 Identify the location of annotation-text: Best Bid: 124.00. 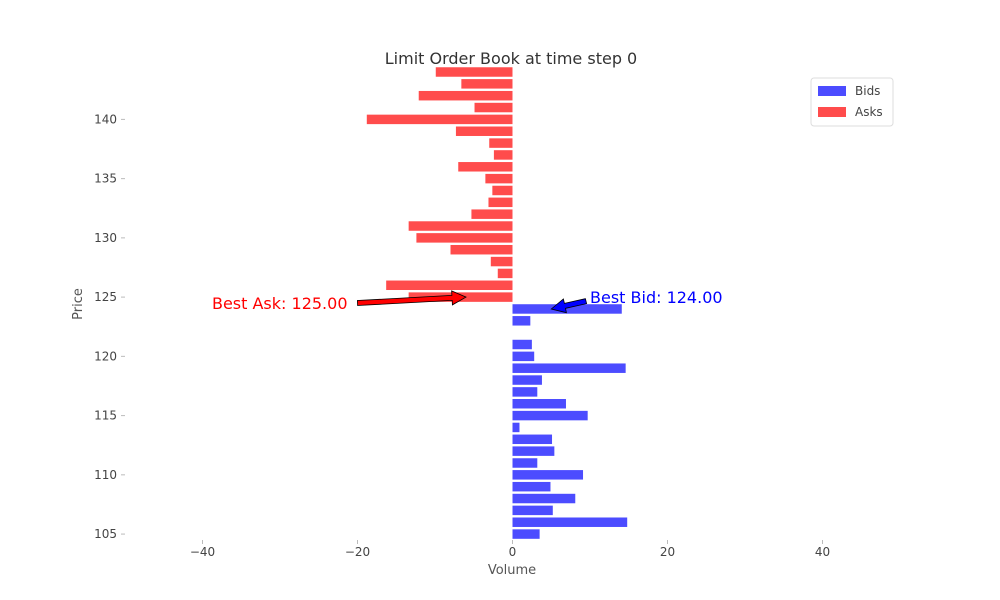
(656, 297).